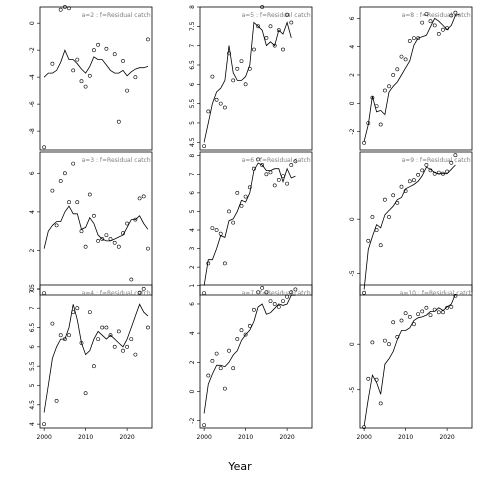 The image size is (480, 480). Describe the element at coordinates (32, 104) in the screenshot. I see `y-tick-label: -6` at that location.